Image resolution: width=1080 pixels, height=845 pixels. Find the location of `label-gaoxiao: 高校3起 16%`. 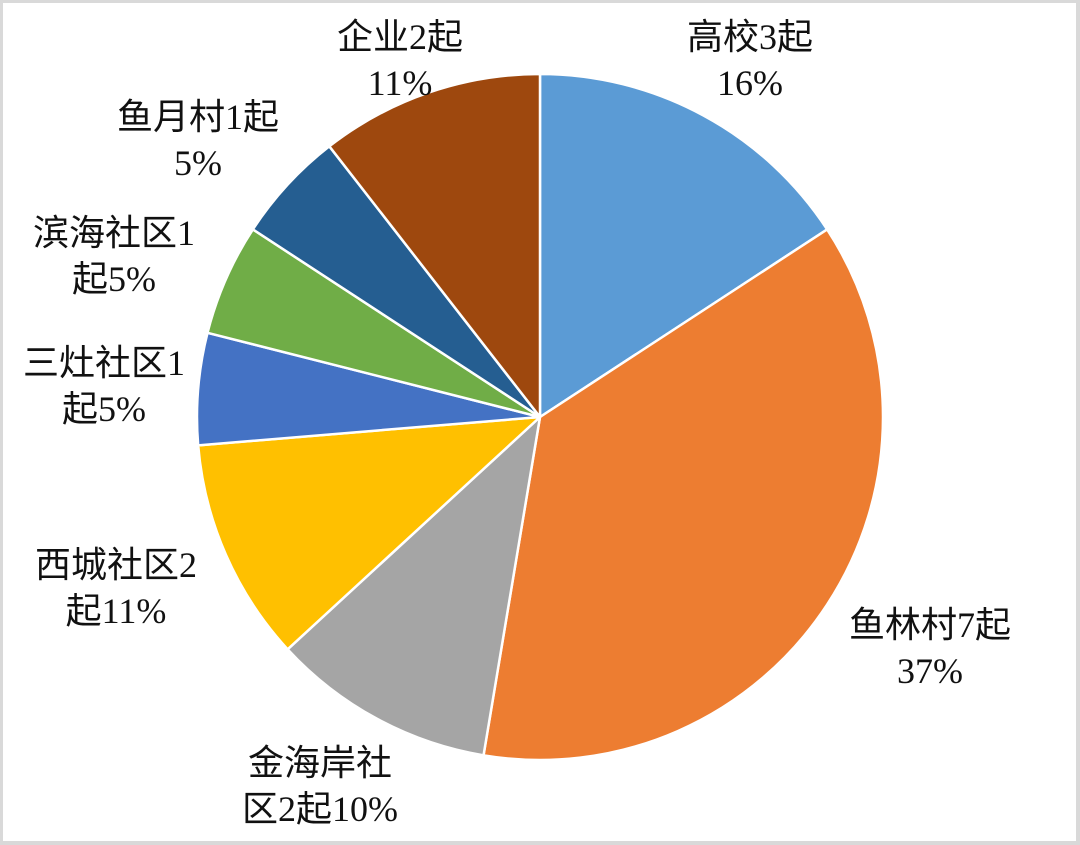

label-gaoxiao: 高校3起 16% is located at coordinates (750, 60).